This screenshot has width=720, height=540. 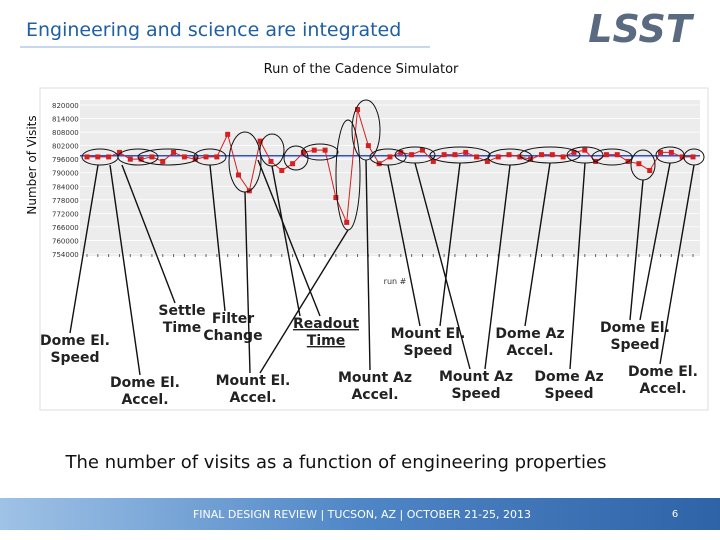 I want to click on logo: LSST, so click(x=641, y=29).